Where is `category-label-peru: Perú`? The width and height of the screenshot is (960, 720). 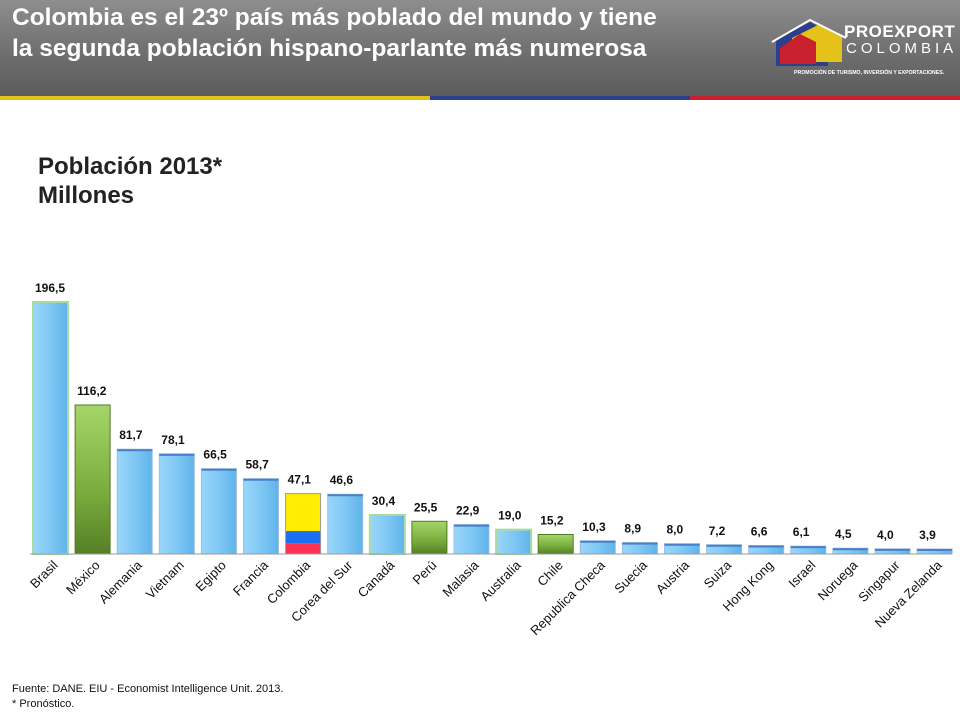
category-label-peru: Perú is located at coordinates (424, 573).